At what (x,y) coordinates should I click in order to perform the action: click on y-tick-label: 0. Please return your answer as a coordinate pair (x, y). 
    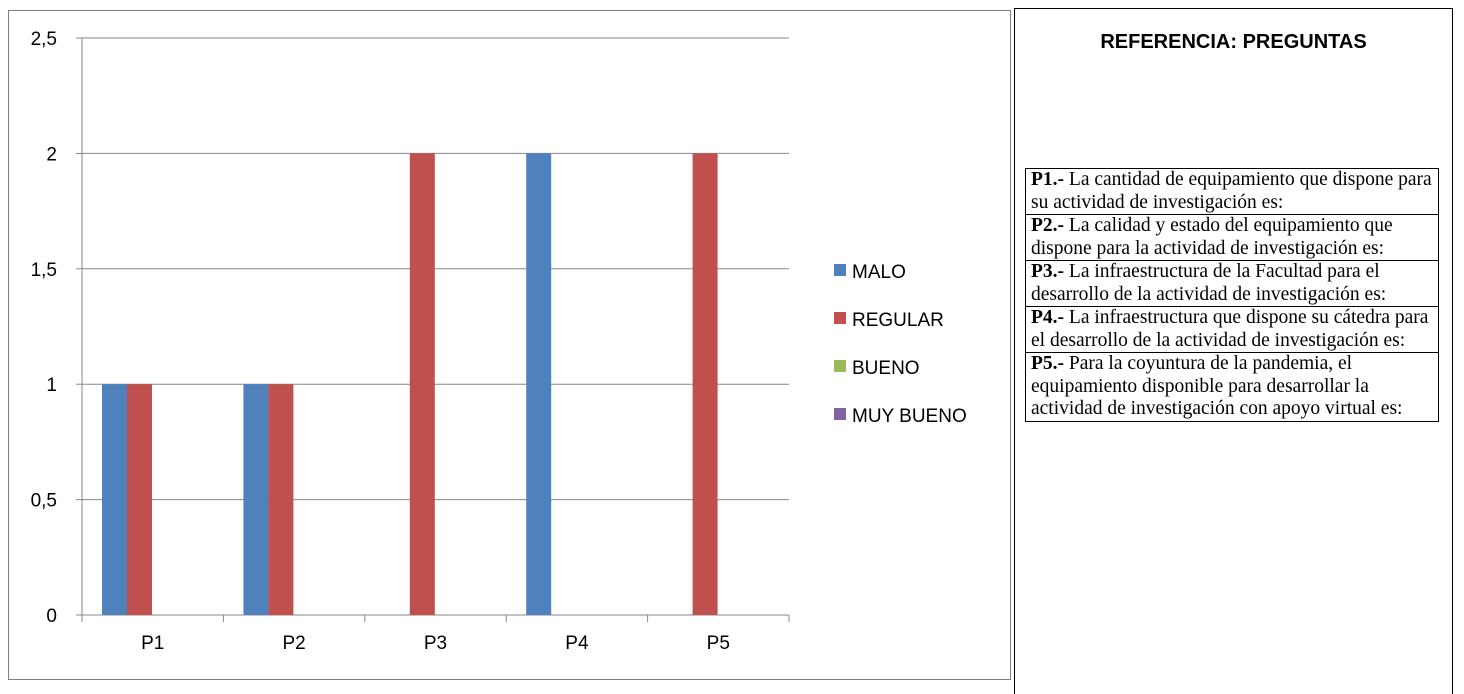
    Looking at the image, I should click on (51, 616).